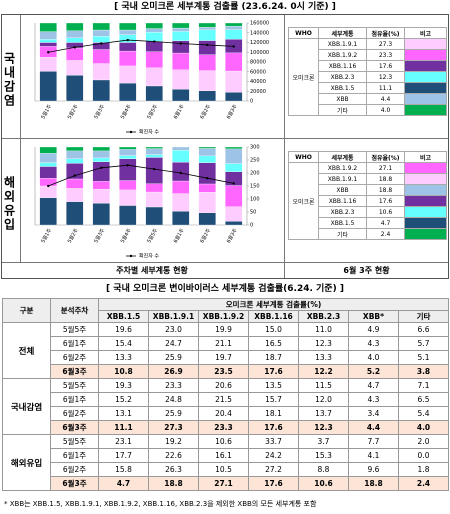  What do you see at coordinates (323, 413) in the screenshot?
I see `value-cell: 13.7` at bounding box center [323, 413].